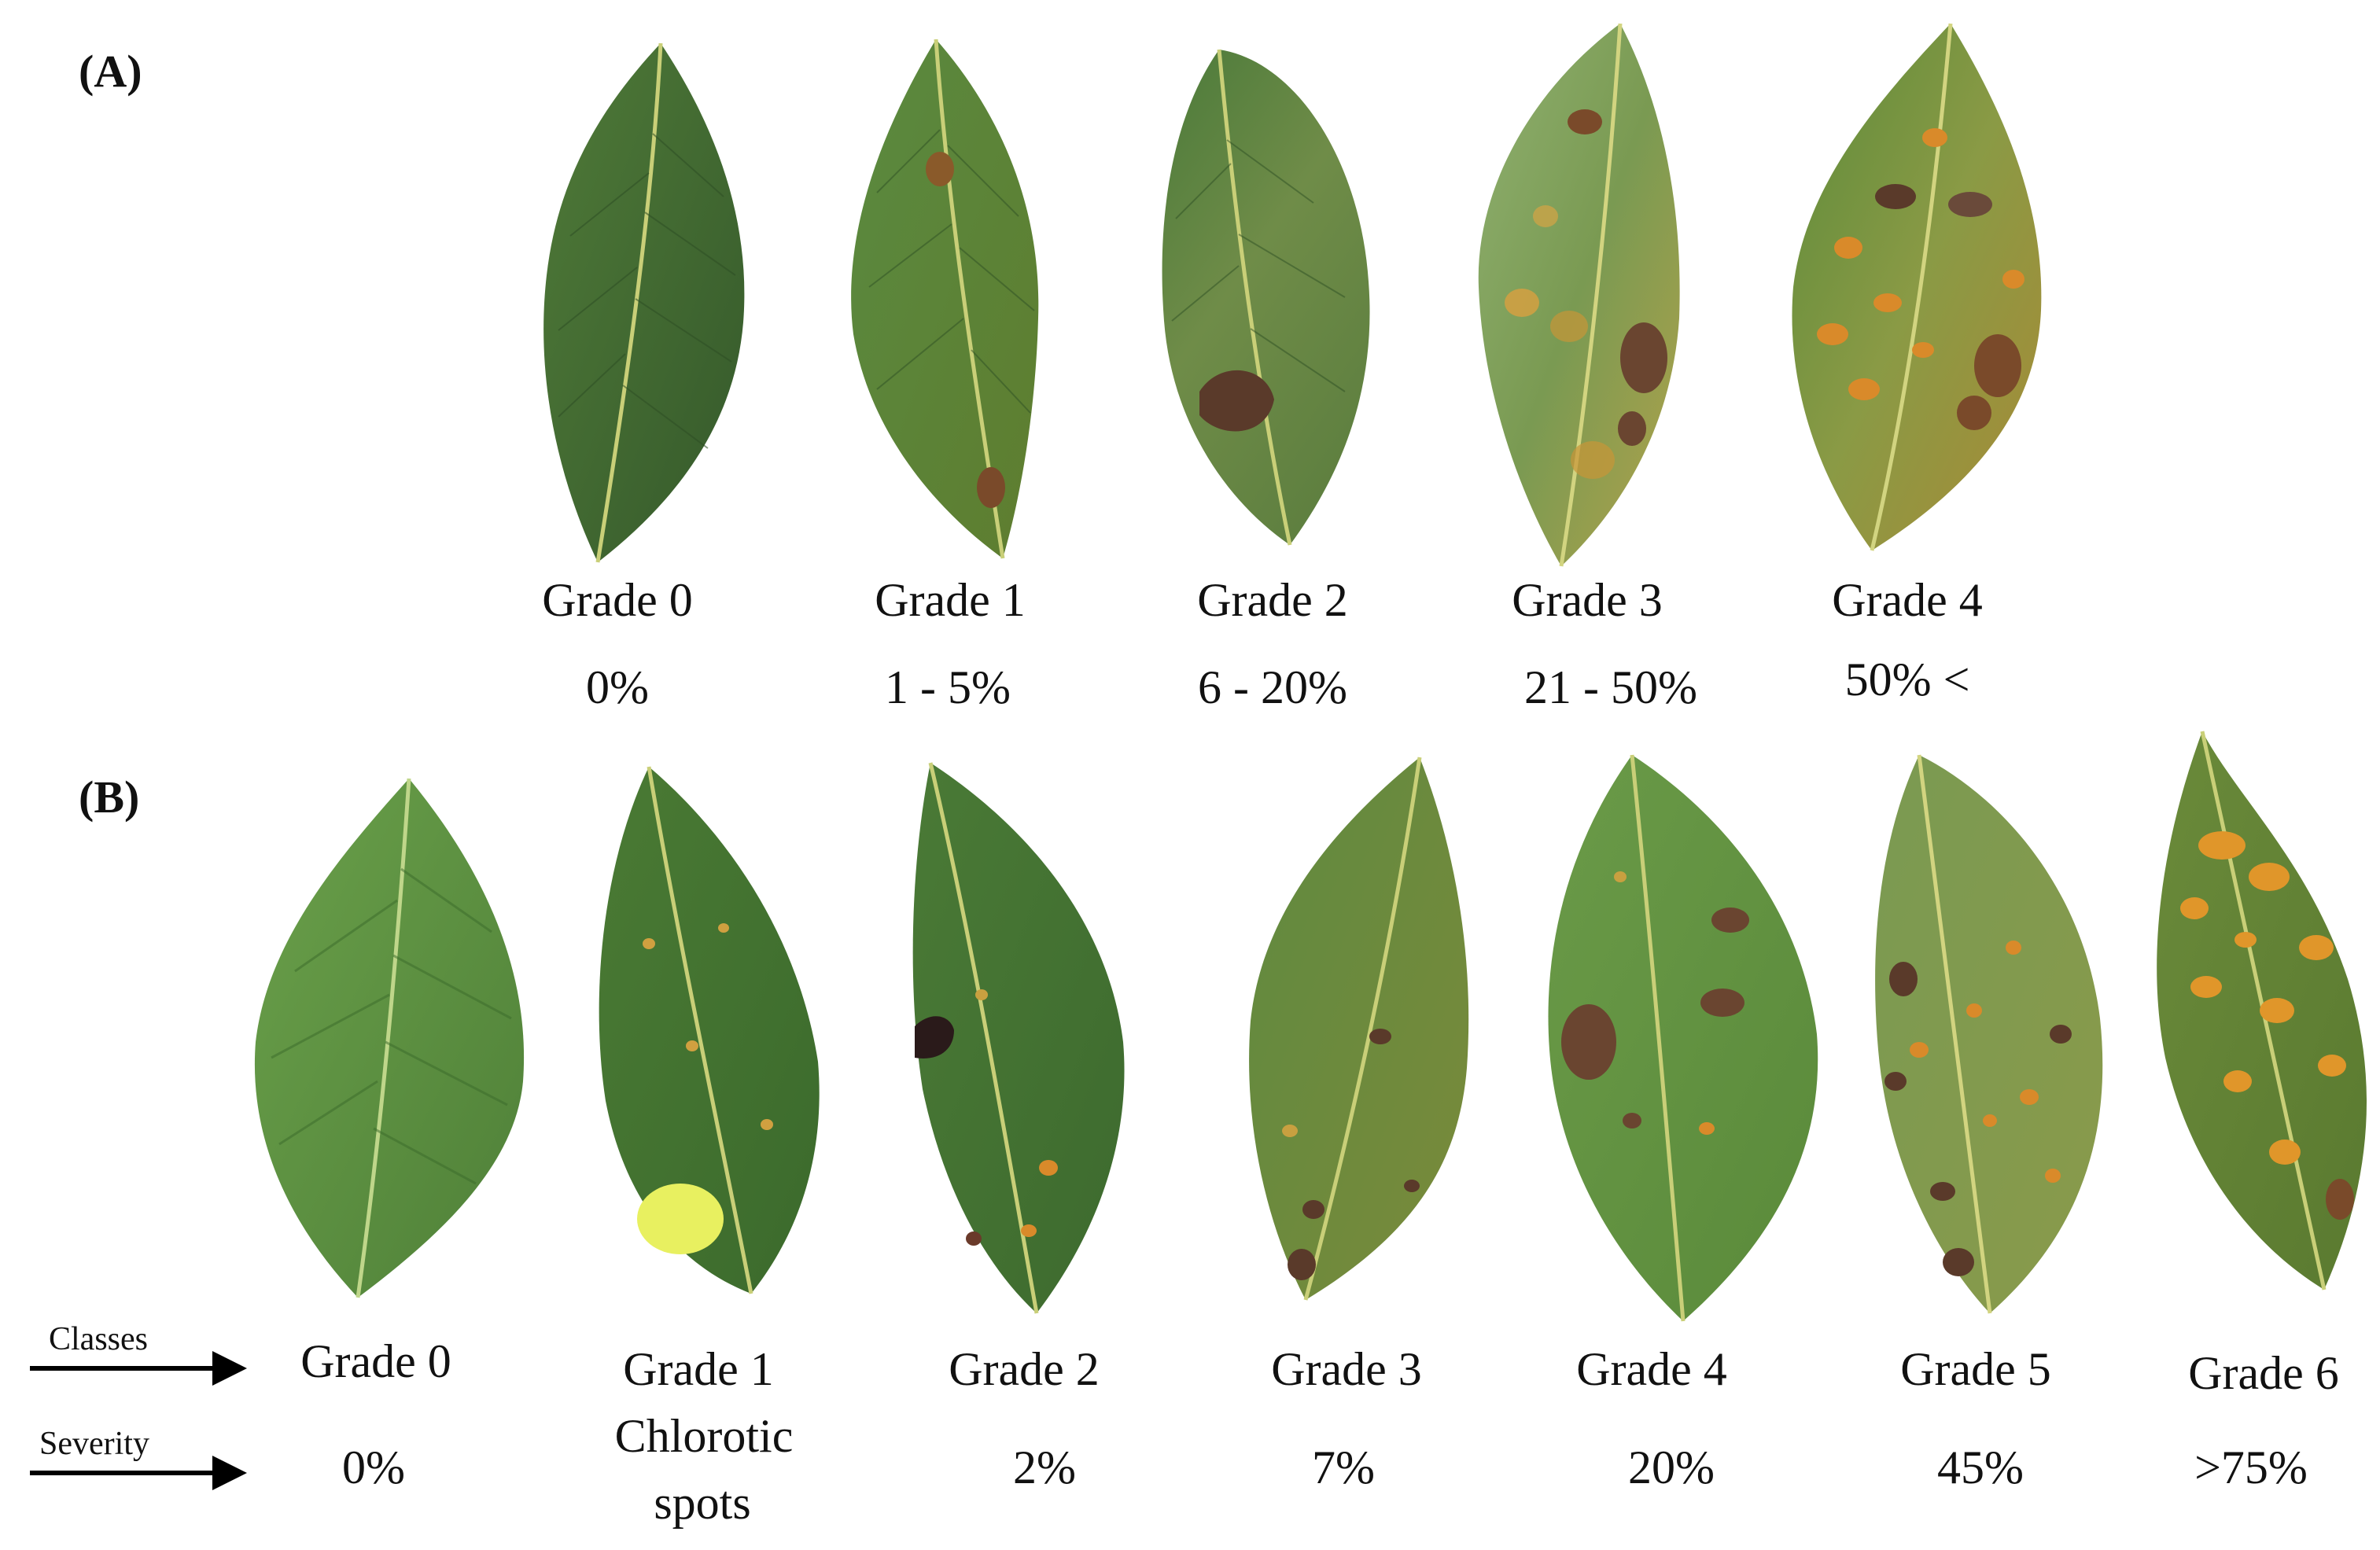 The width and height of the screenshot is (2380, 1550). What do you see at coordinates (617, 600) in the screenshot?
I see `panel-a-grade-0-label: Grade 0` at bounding box center [617, 600].